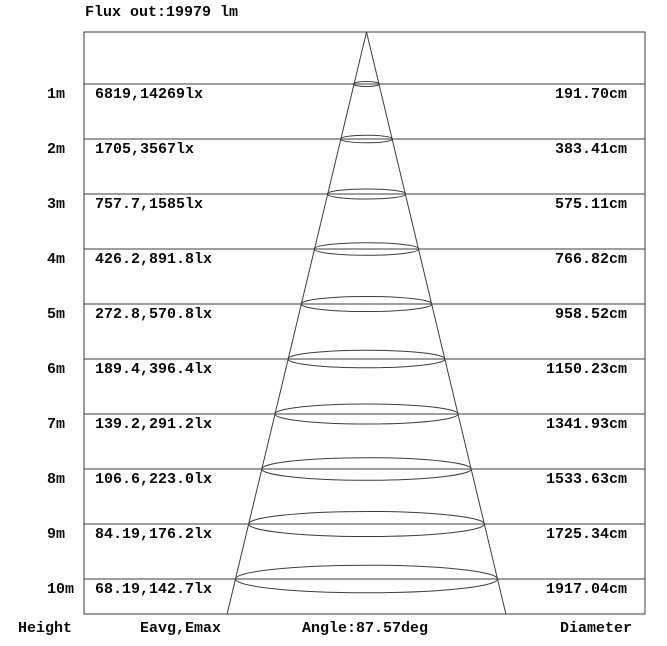 The image size is (667, 646). I want to click on eavg-emax-value: 6819,14269lx, so click(149, 94).